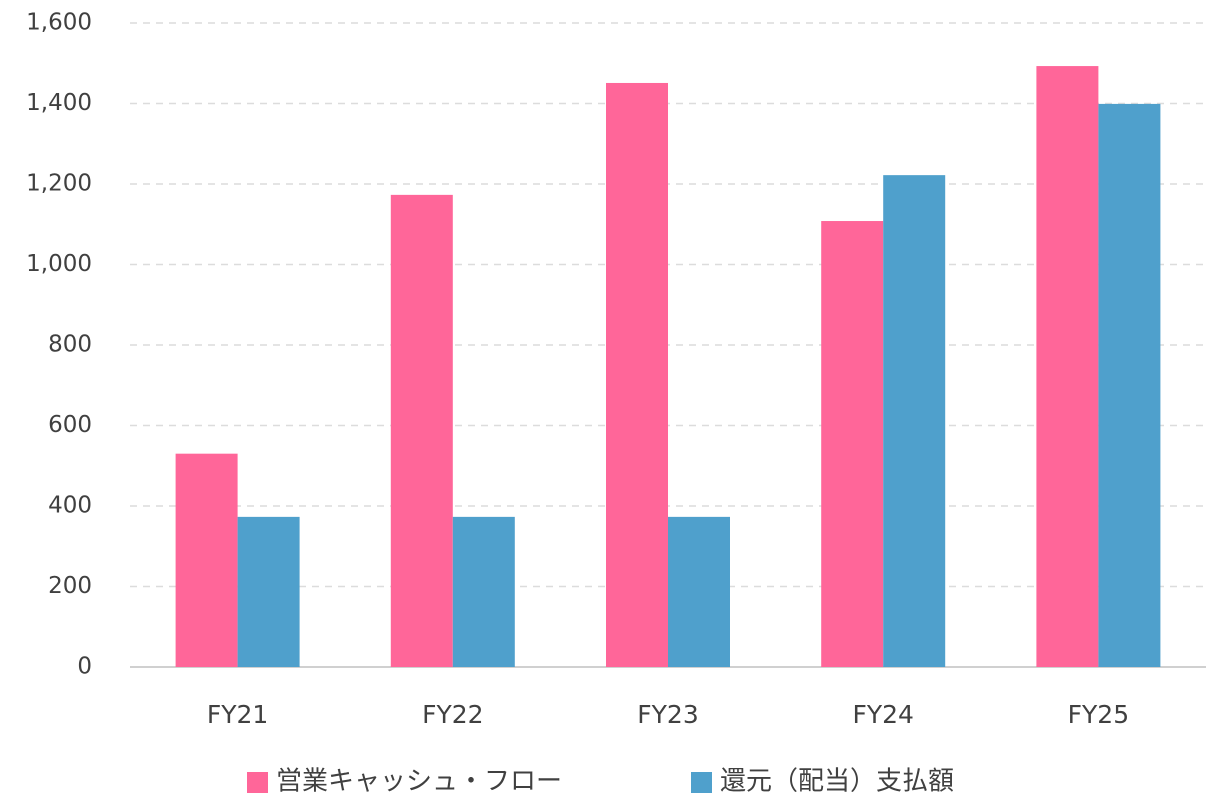 This screenshot has width=1206, height=798. I want to click on x-tick-label: FY22, so click(452, 714).